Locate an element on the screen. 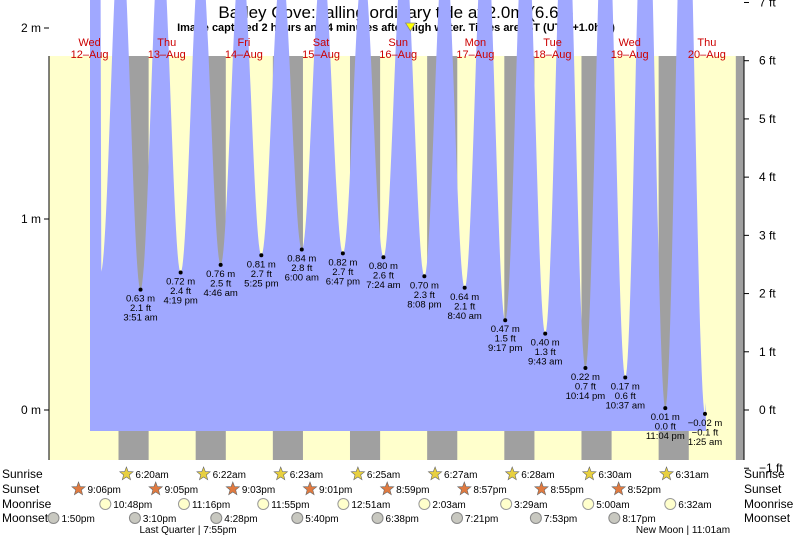  tide-label: 2.6 ft is located at coordinates (383, 276).